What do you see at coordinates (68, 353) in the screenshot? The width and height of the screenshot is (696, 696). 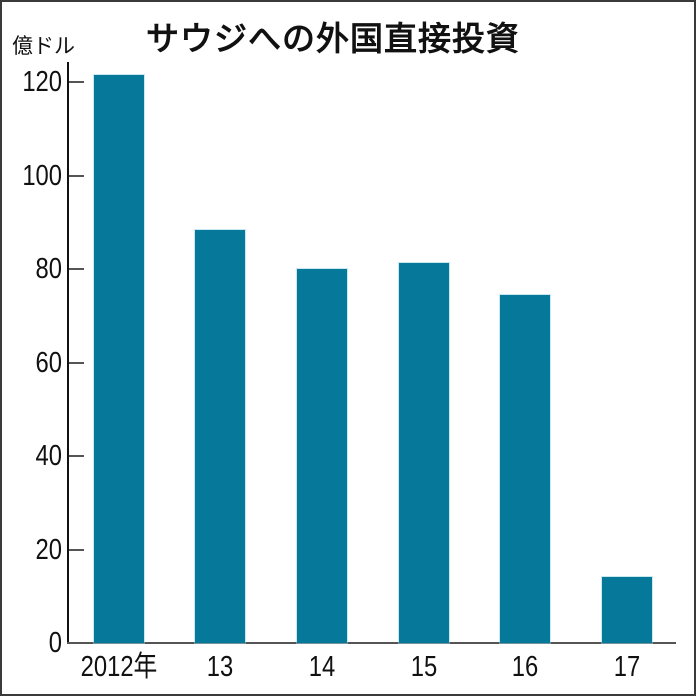 I see `y-axis-line` at bounding box center [68, 353].